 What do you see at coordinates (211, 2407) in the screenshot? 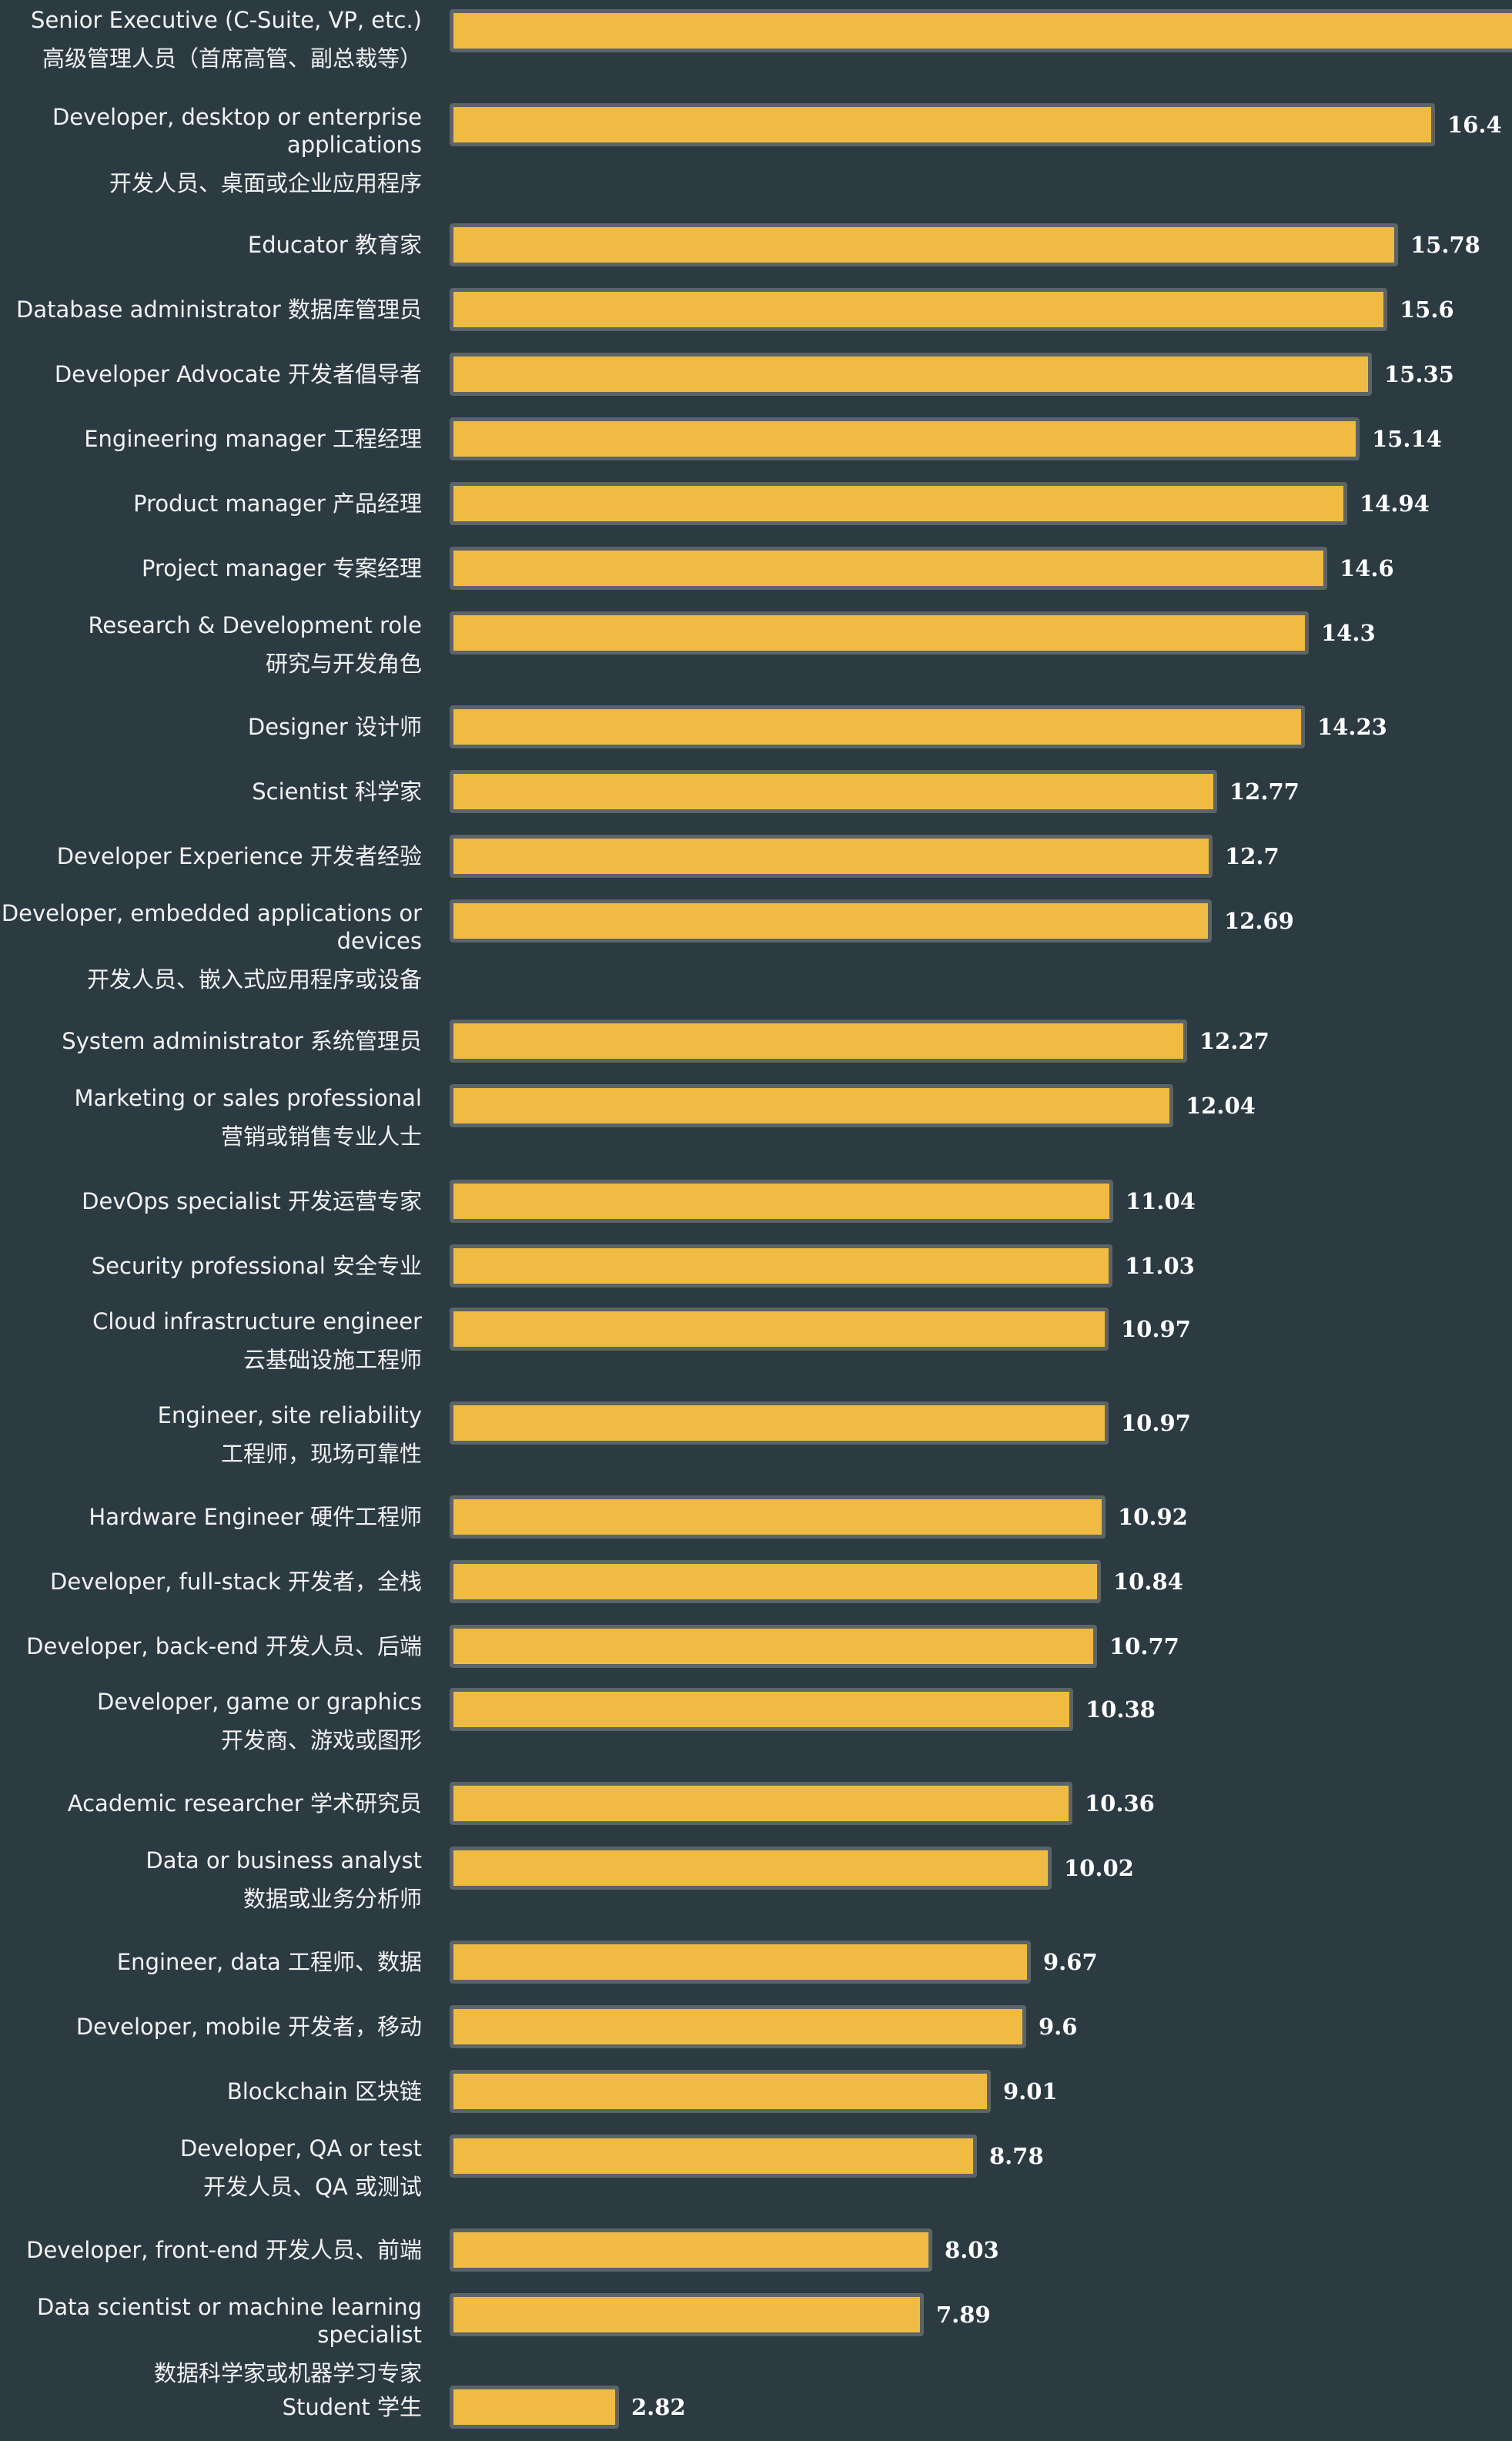
I see `category-label: Student 学生` at bounding box center [211, 2407].